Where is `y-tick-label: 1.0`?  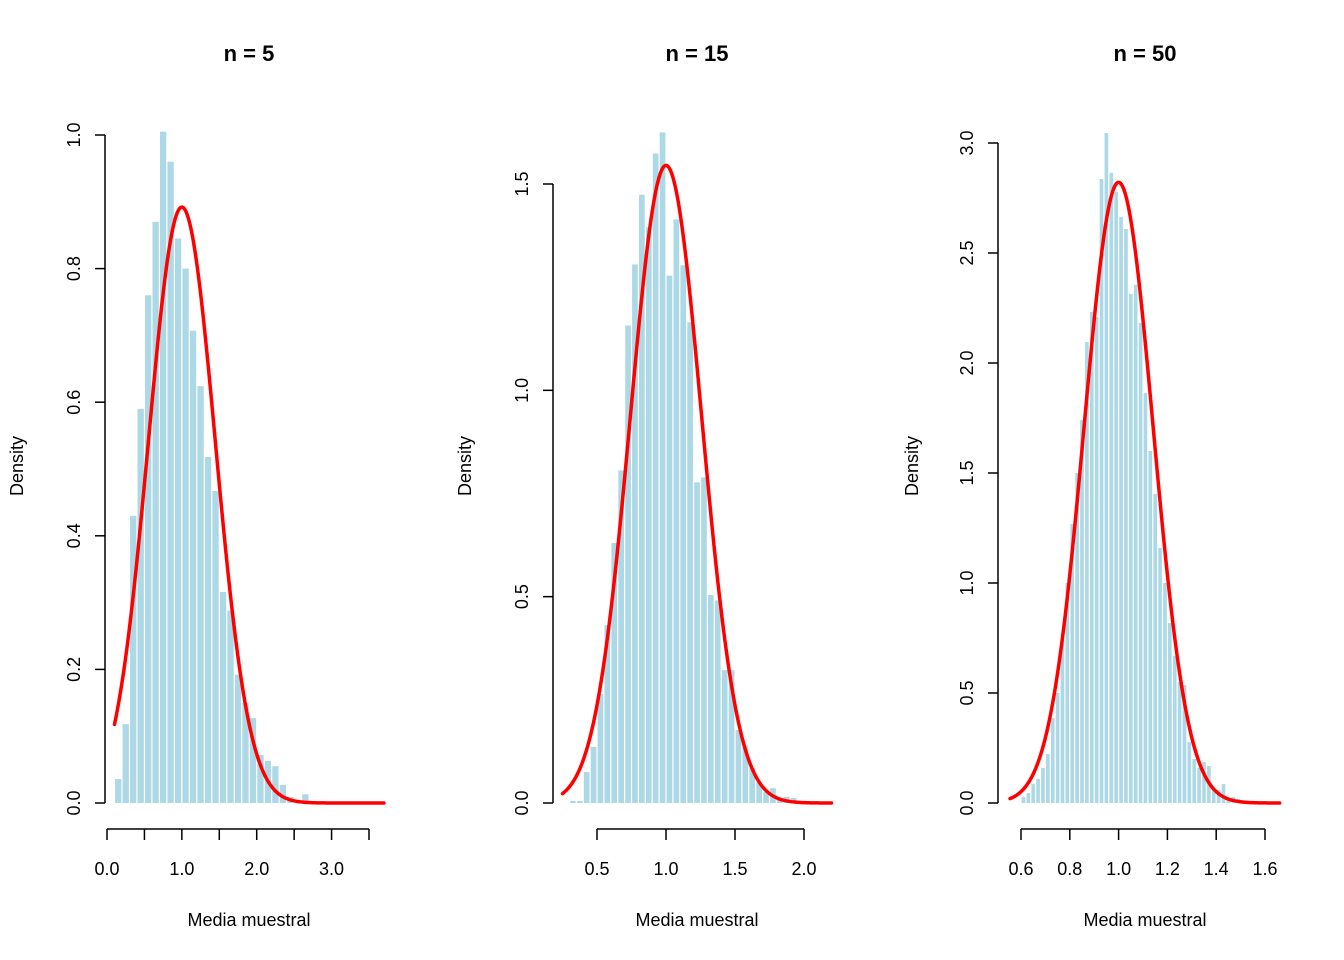 y-tick-label: 1.0 is located at coordinates (74, 134).